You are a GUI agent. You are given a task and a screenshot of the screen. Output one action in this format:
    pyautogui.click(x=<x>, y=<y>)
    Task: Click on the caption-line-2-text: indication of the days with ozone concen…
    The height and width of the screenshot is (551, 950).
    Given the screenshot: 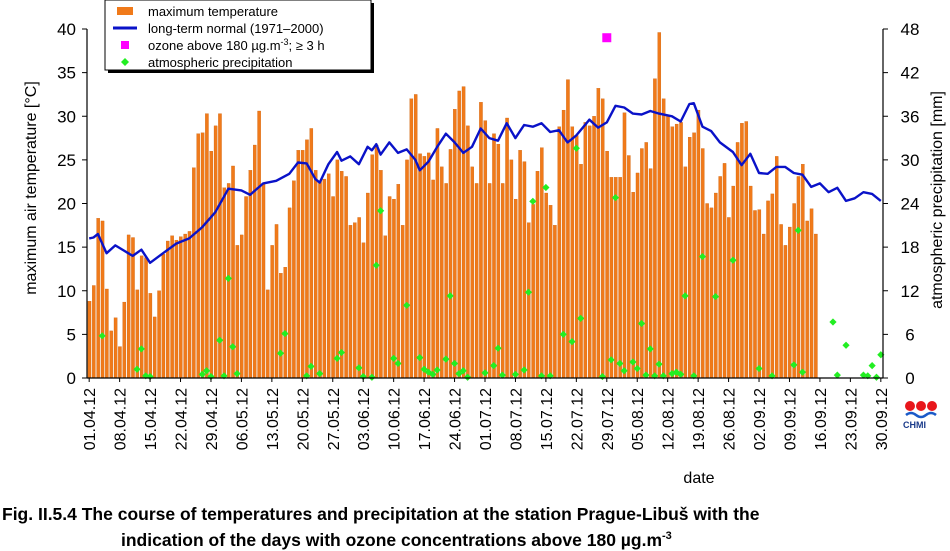 What is the action you would take?
    pyautogui.click(x=392, y=539)
    